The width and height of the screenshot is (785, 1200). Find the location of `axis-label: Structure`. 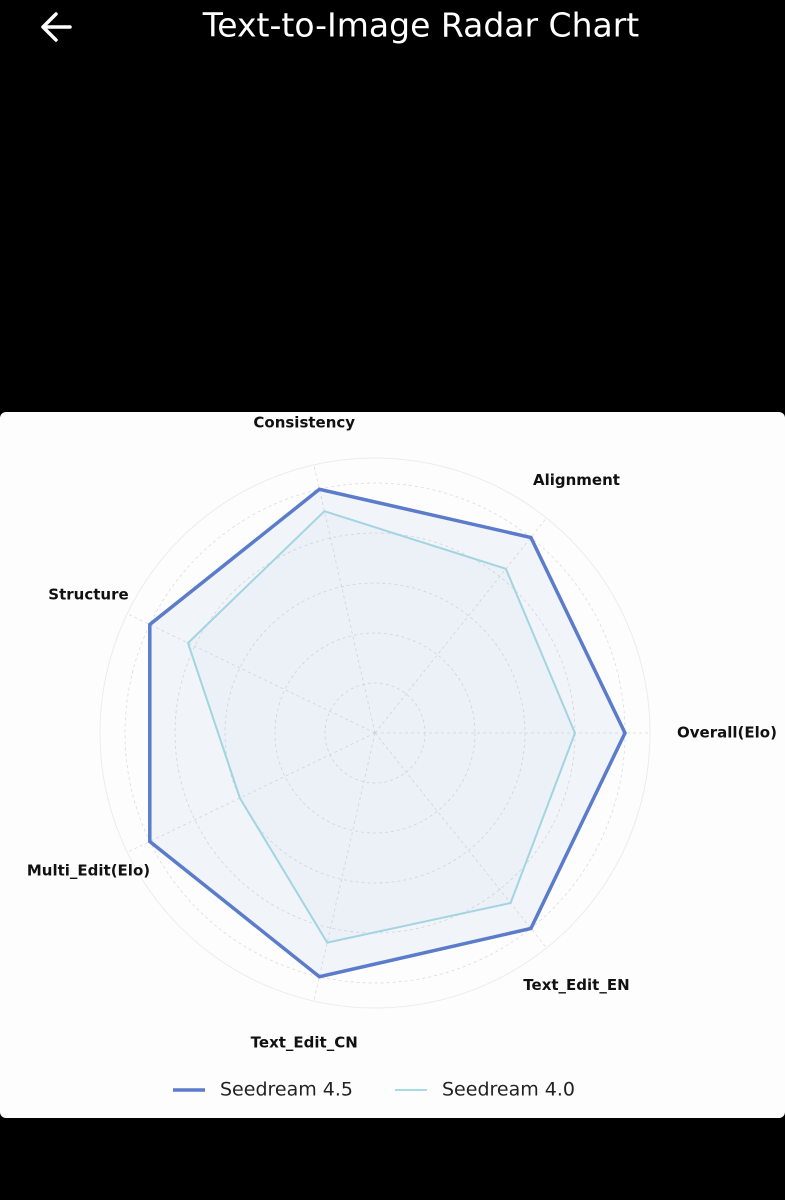

axis-label: Structure is located at coordinates (88, 595).